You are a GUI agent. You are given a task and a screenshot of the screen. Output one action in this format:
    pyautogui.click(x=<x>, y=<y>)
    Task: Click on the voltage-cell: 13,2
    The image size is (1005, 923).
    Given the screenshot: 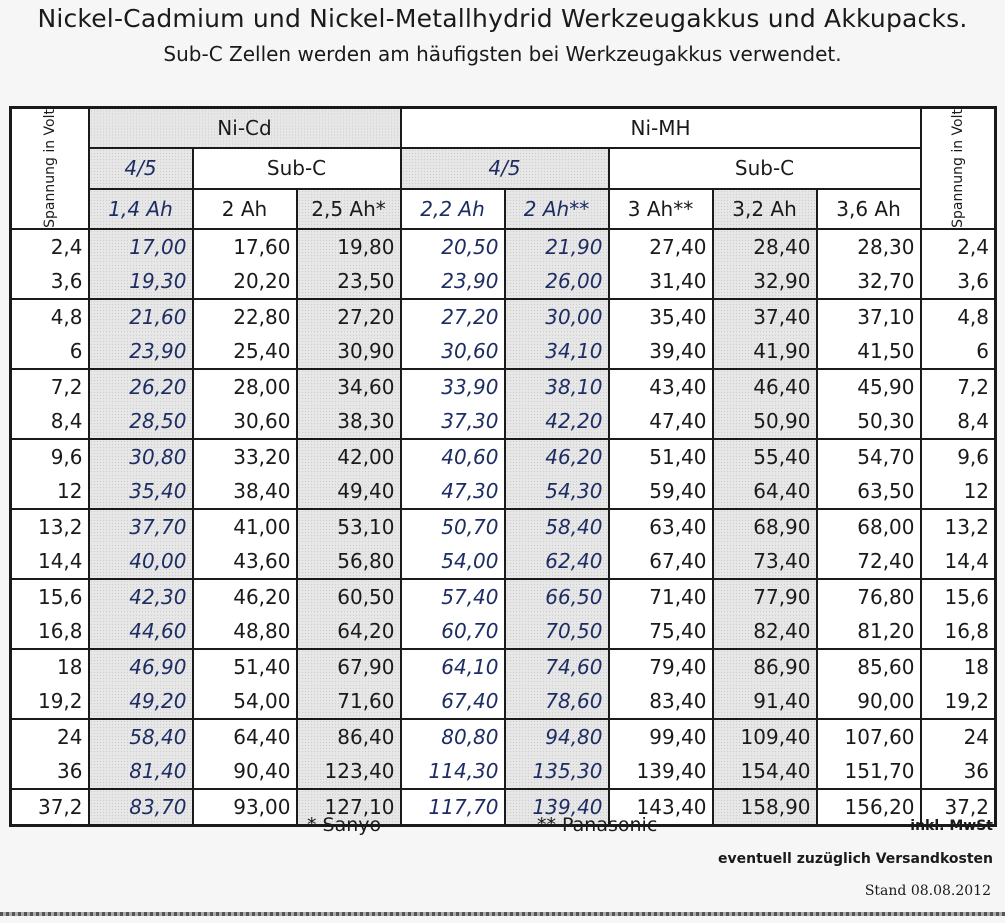 What is the action you would take?
    pyautogui.click(x=958, y=525)
    